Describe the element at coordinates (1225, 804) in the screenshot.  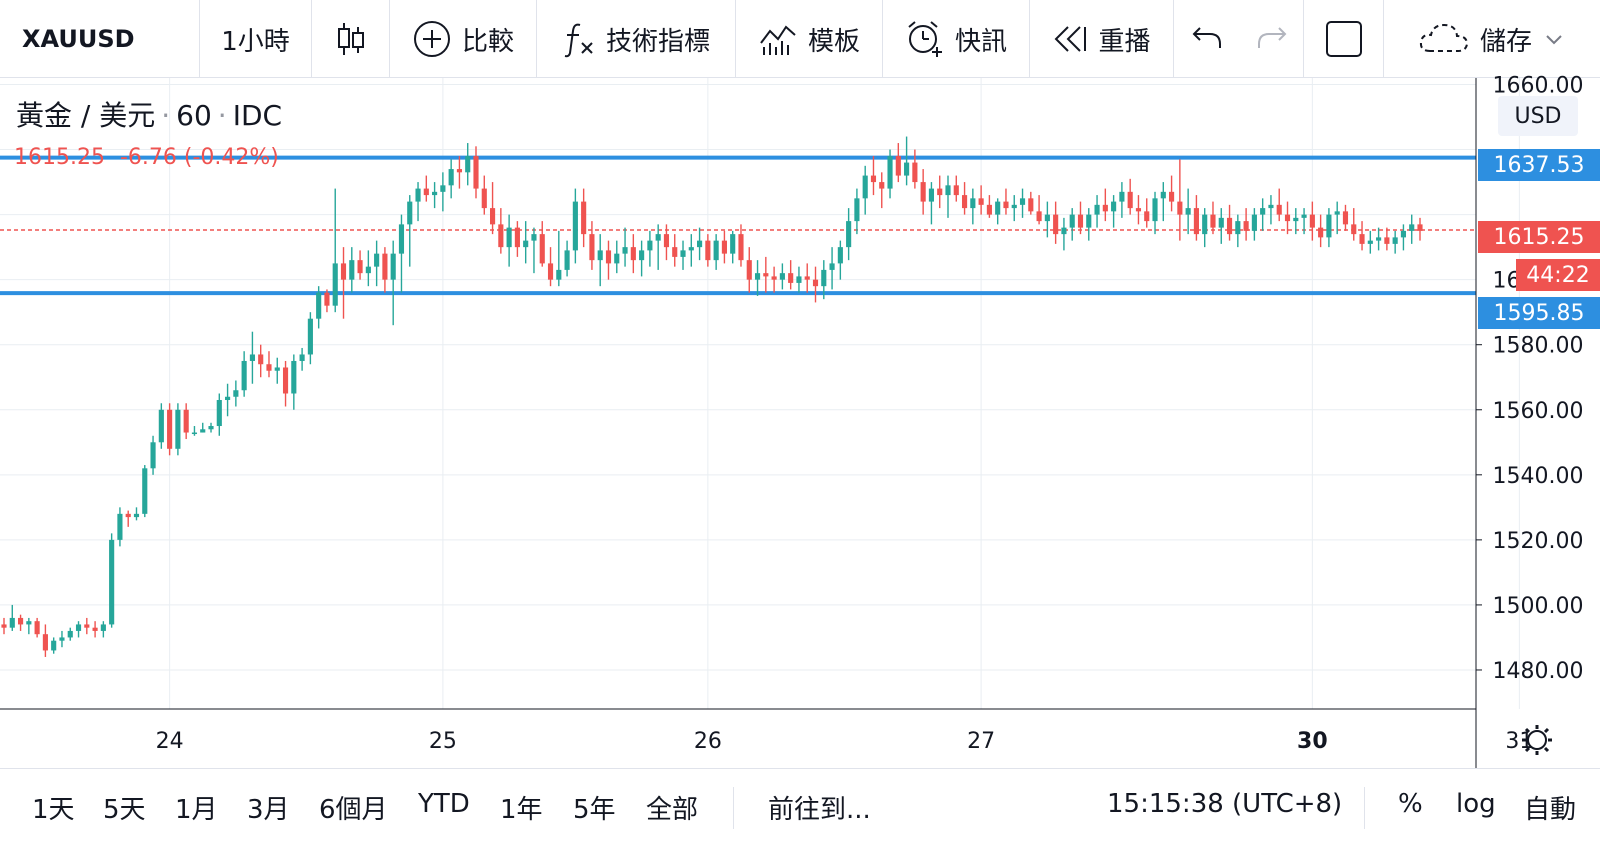
I see `clock-timezone-button: 15:15:38 (UTC+8)` at that location.